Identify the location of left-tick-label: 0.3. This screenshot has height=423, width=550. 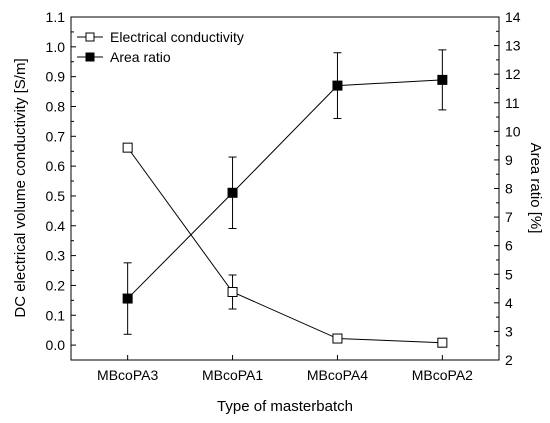
(56, 256).